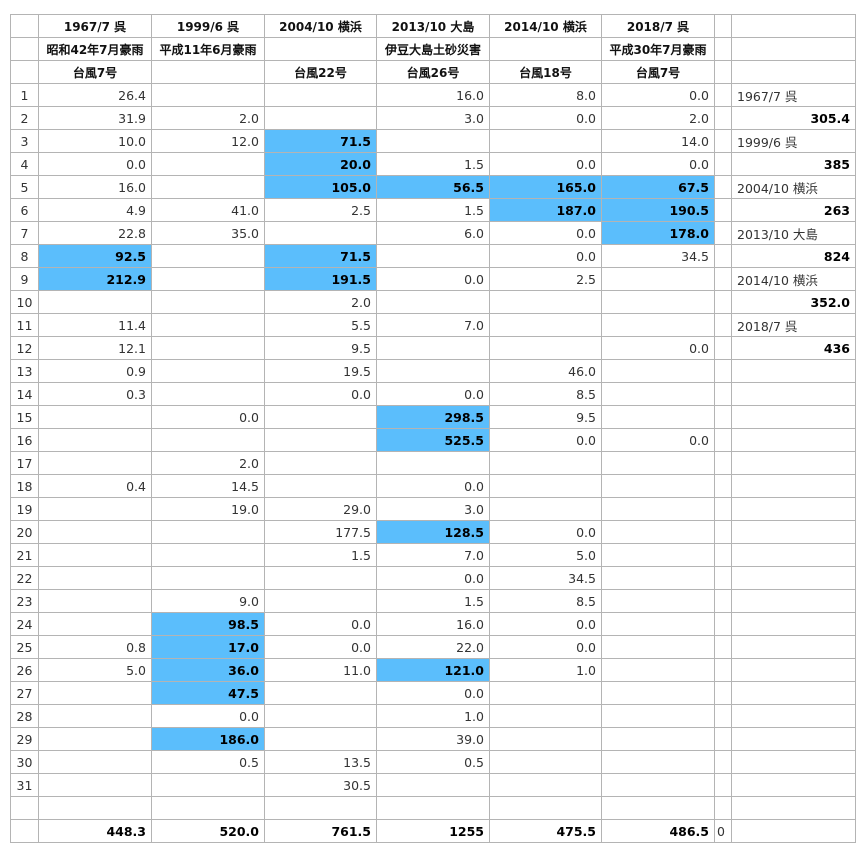 The image size is (867, 856). I want to click on column-header-cell: 台風26号, so click(433, 72).